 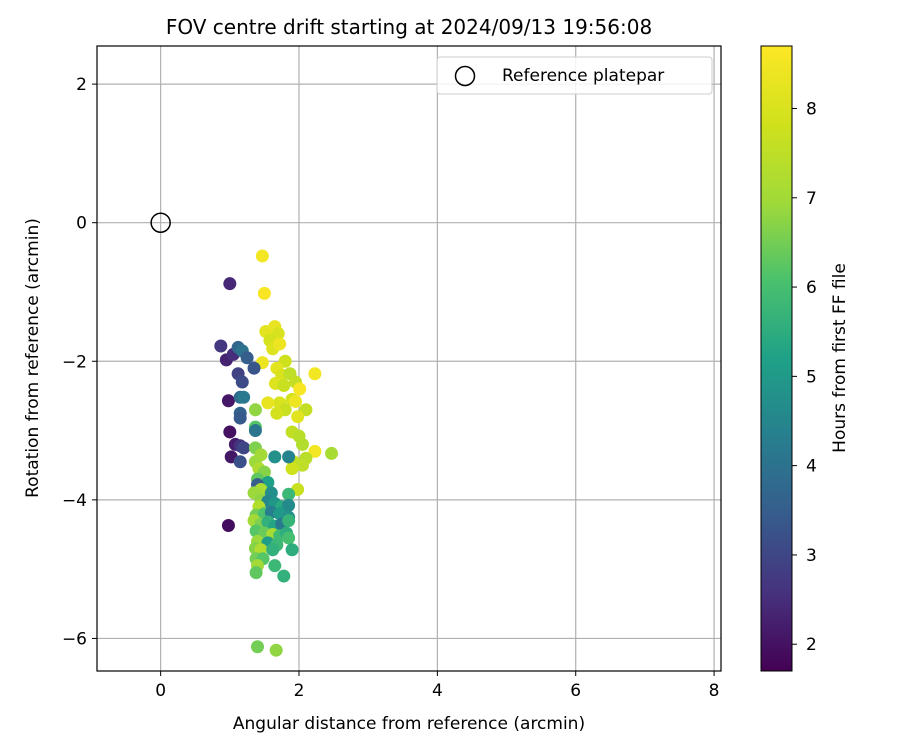 I want to click on colorbar-tick-label: 5, so click(x=811, y=377).